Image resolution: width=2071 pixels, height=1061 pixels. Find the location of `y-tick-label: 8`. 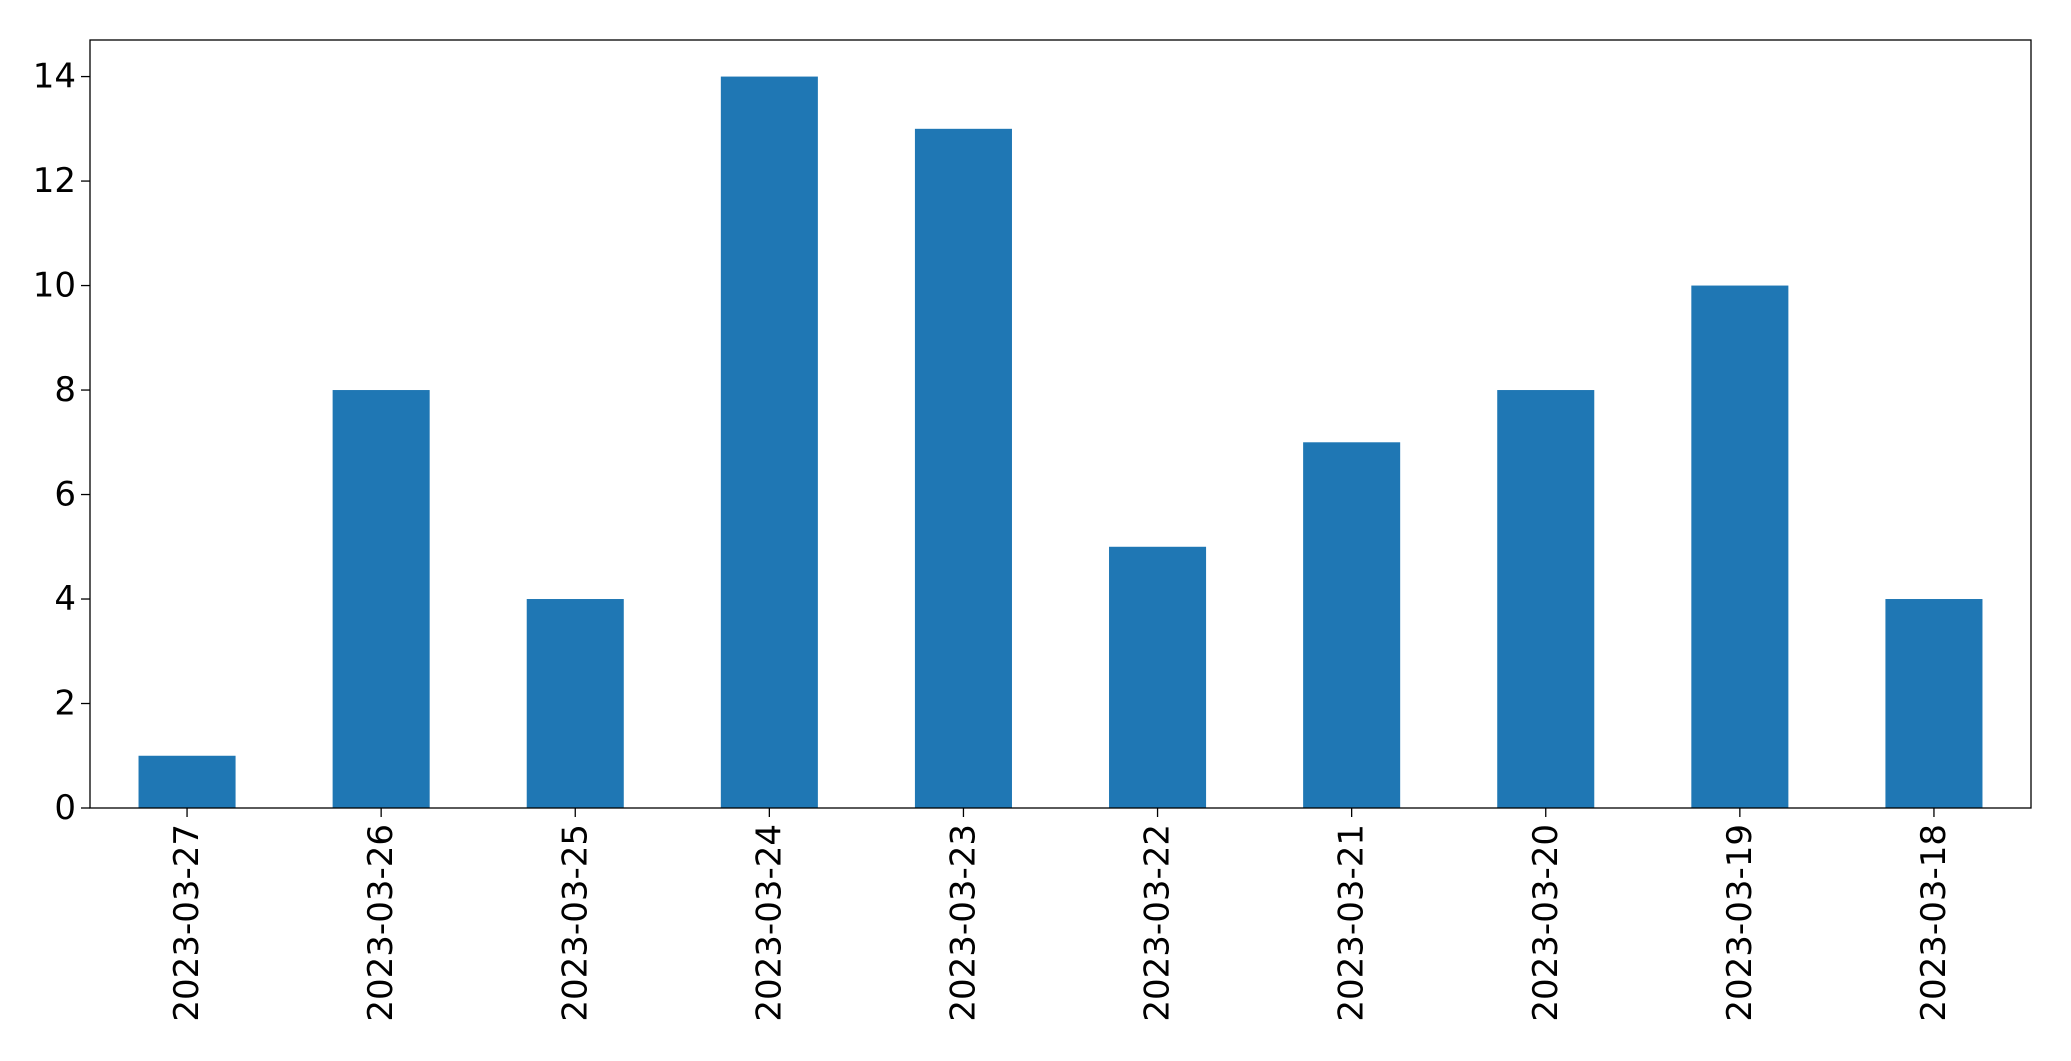

y-tick-label: 8 is located at coordinates (65, 390).